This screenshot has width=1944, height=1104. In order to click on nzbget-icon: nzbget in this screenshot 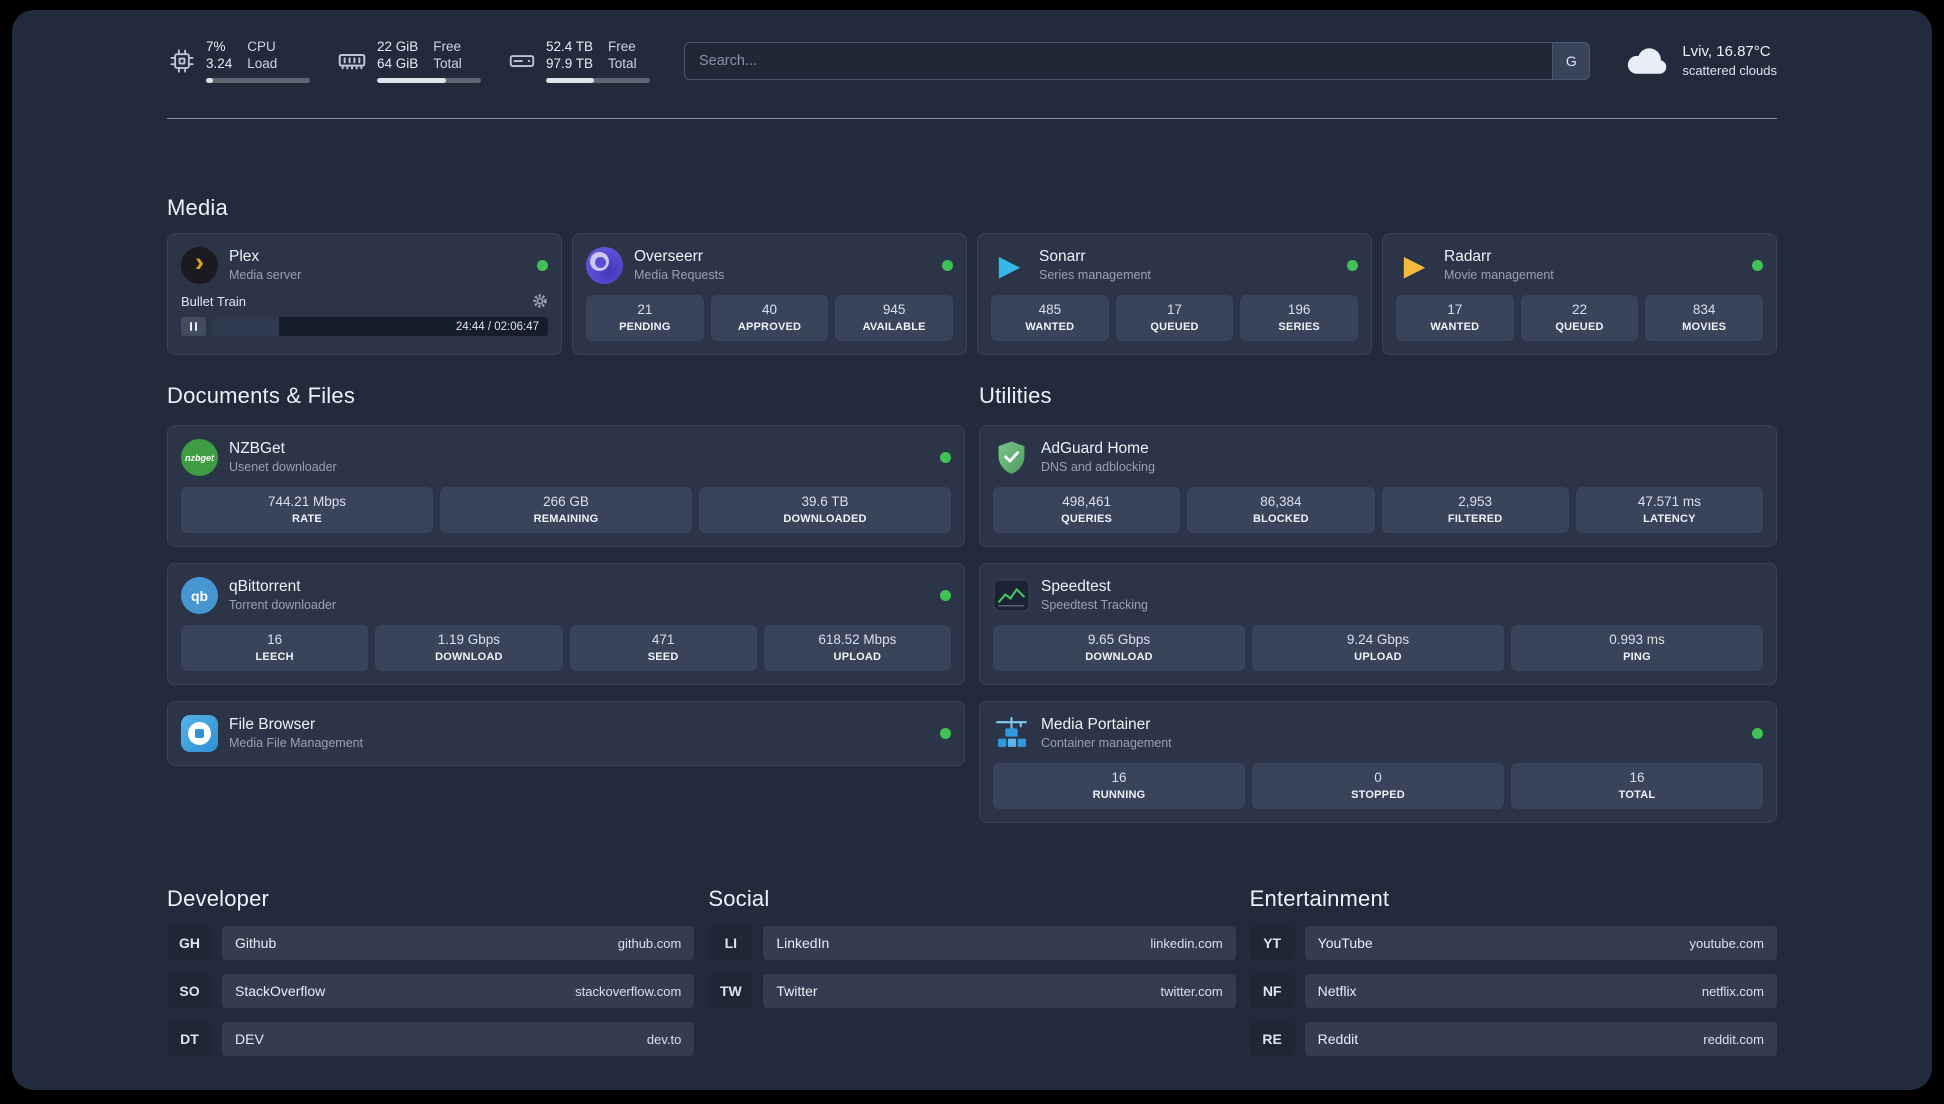, I will do `click(199, 457)`.